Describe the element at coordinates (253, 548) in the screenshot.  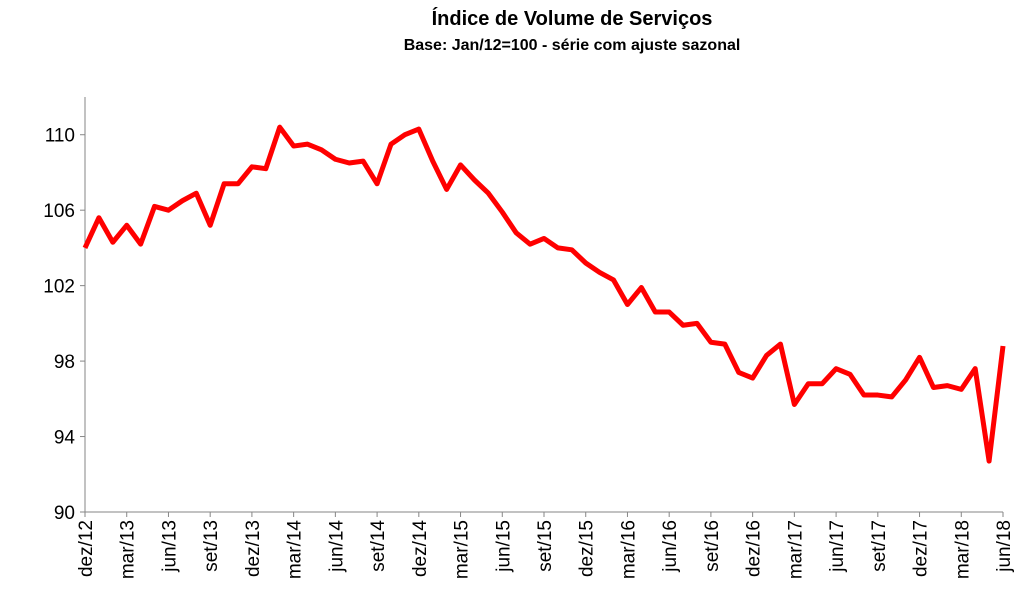
I see `x-tick-label: dez/13` at that location.